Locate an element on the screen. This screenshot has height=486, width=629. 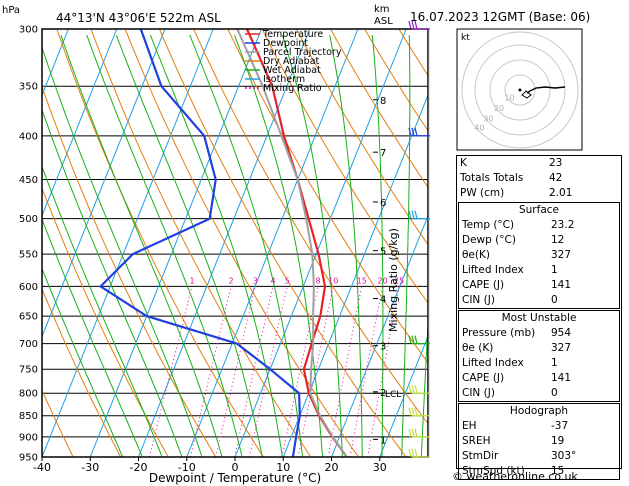
pressure-tick-label: 550 is located at coordinates (28, 255).